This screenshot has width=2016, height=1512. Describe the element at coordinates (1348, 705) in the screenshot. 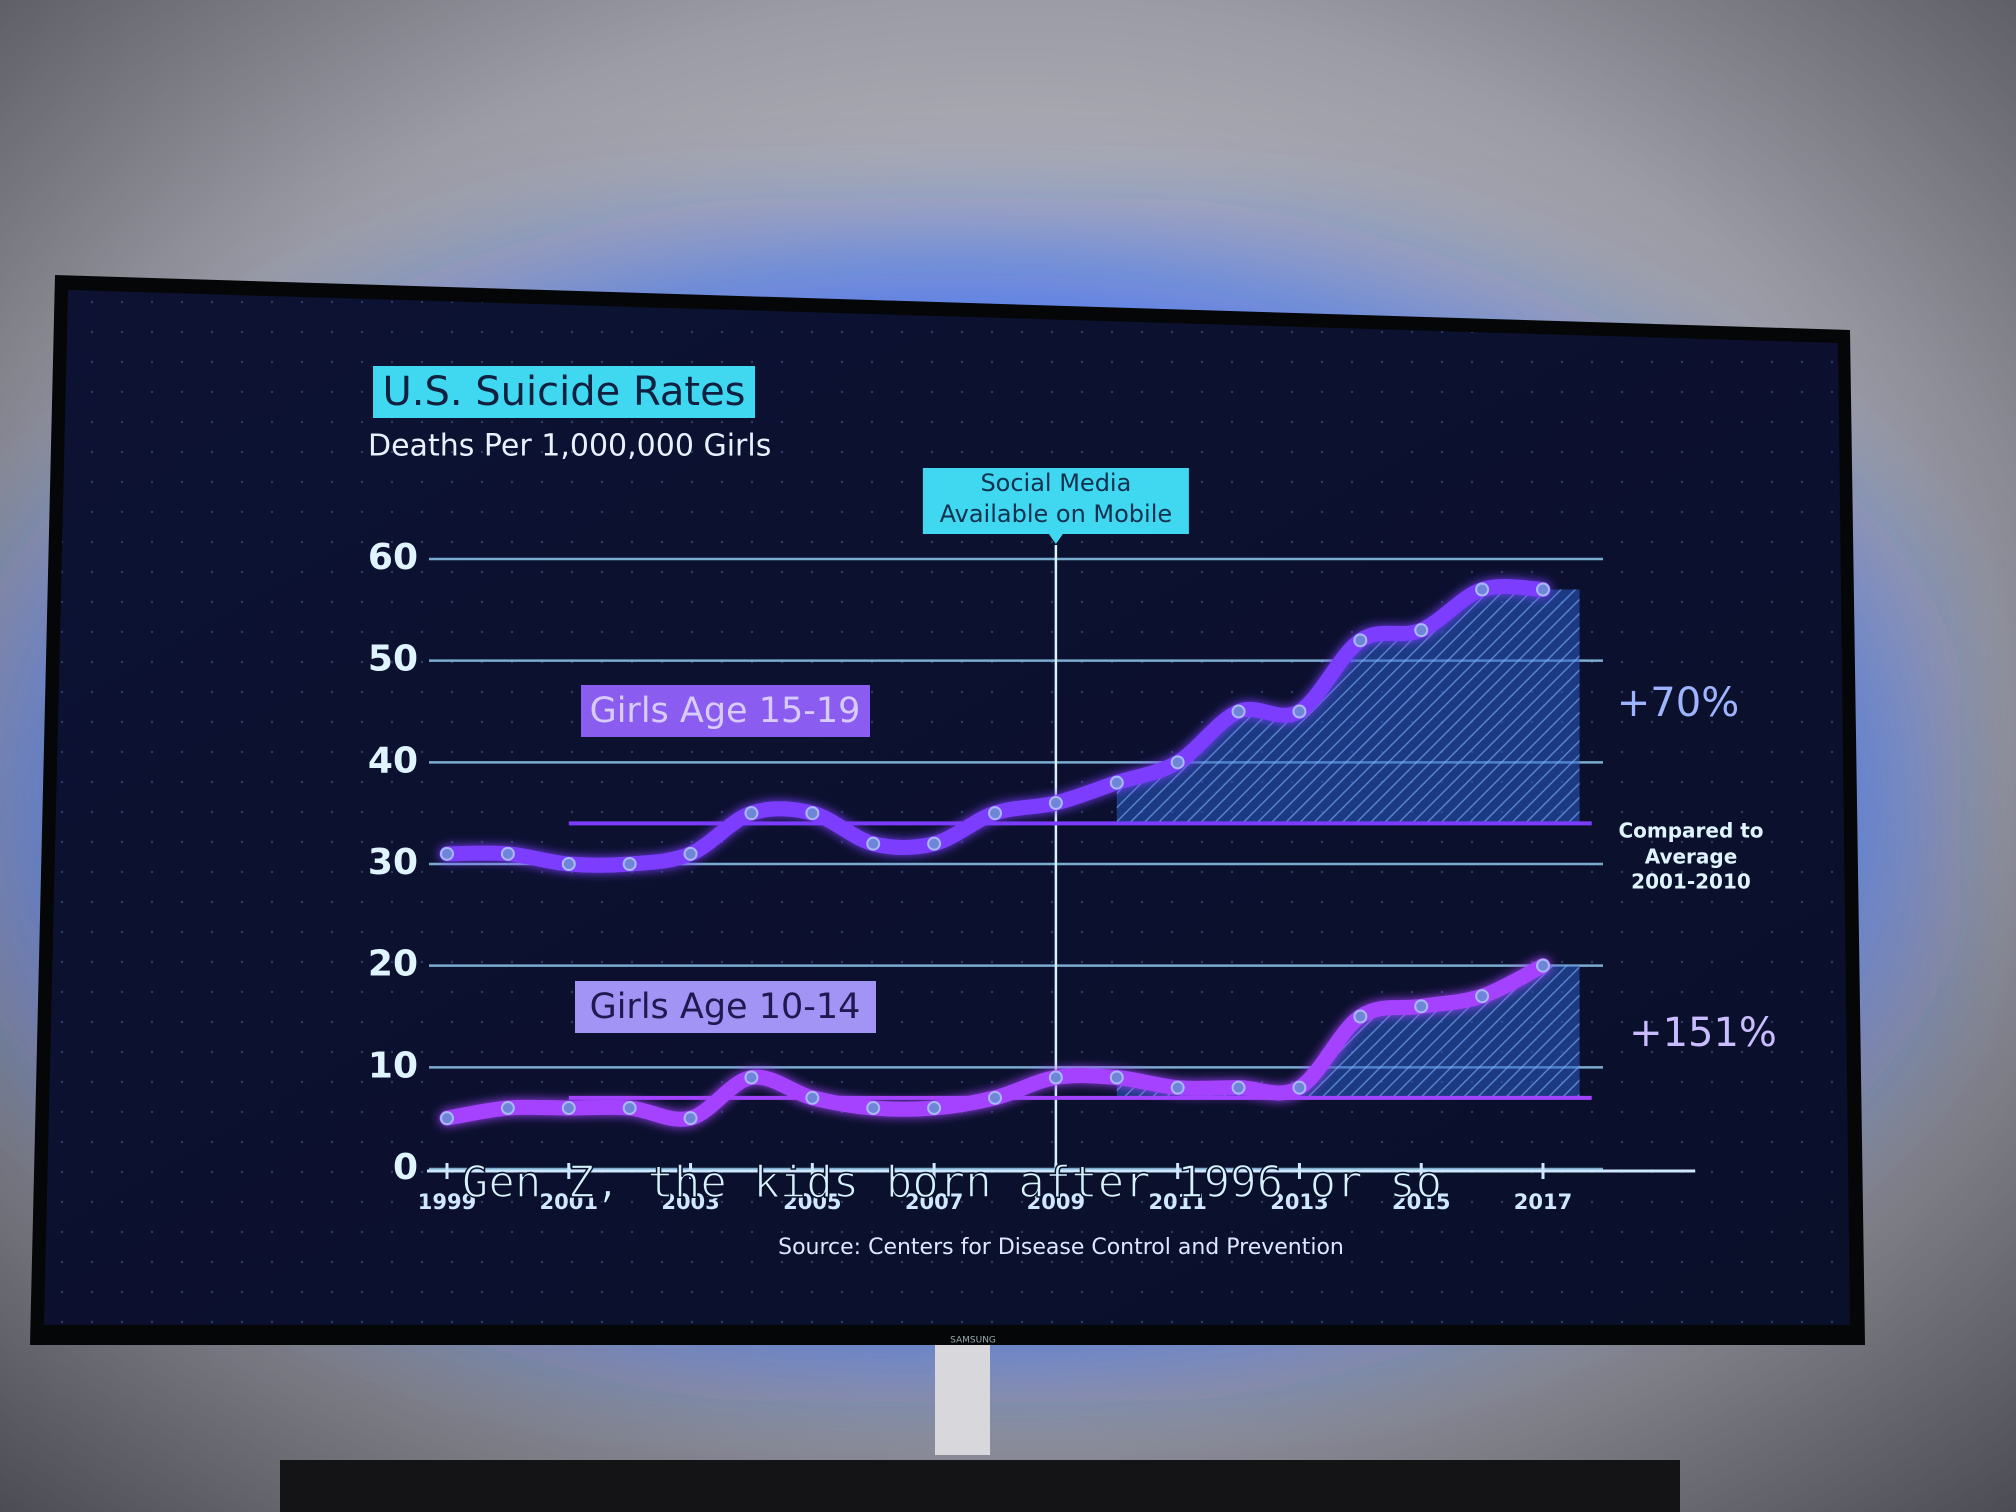

I see `highlight-area` at that location.